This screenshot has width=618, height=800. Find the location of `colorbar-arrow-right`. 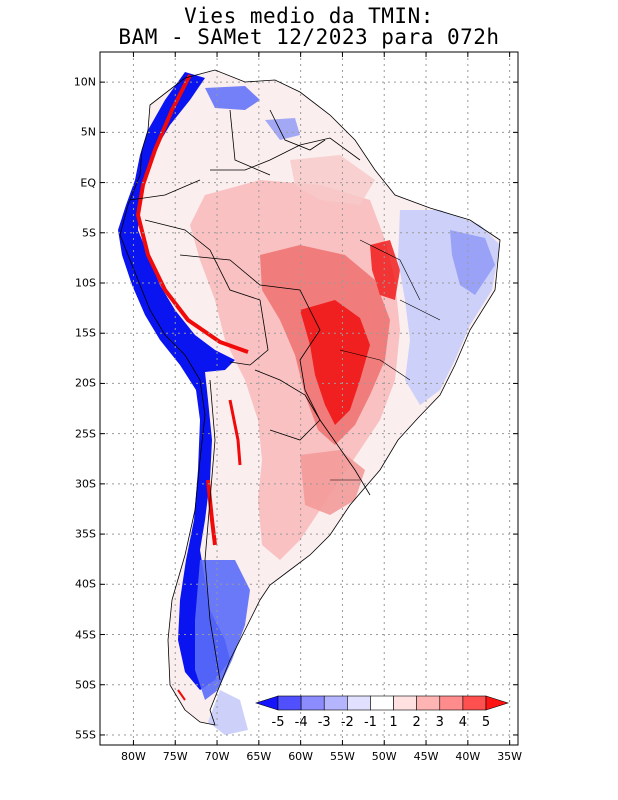

colorbar-arrow-right is located at coordinates (497, 703).